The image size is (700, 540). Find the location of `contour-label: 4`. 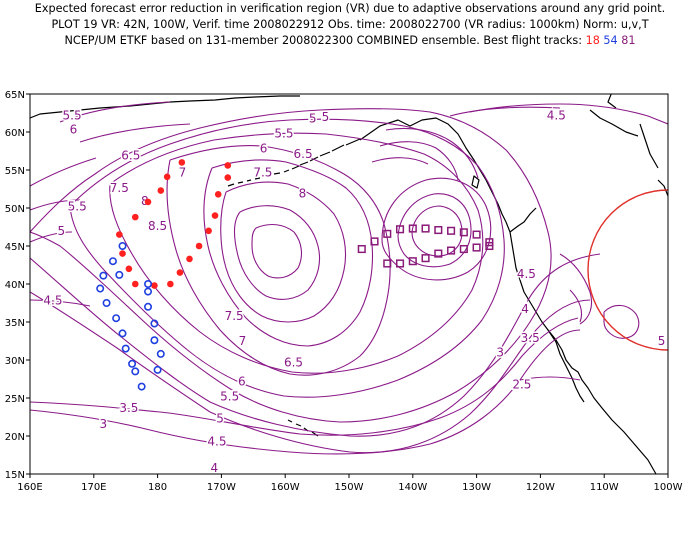

contour-label: 4 is located at coordinates (525, 309).